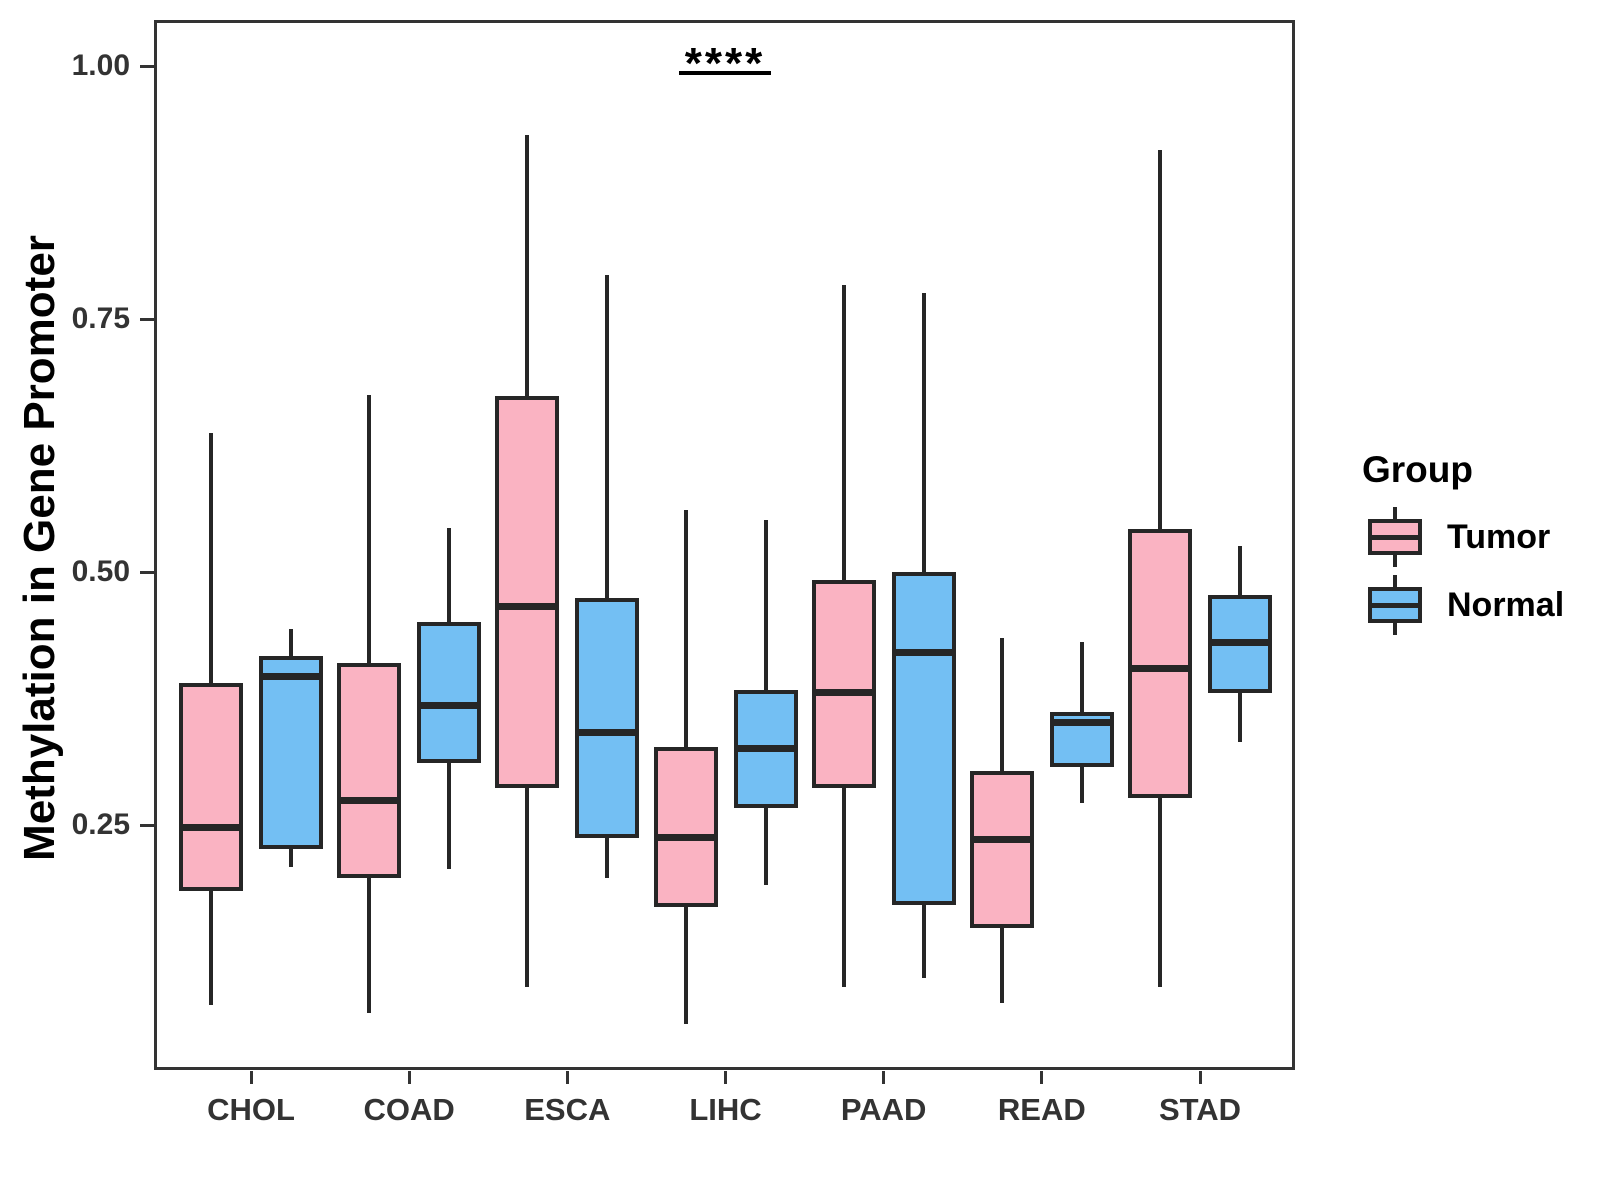 This screenshot has width=1600, height=1200. Describe the element at coordinates (527, 265) in the screenshot. I see `whisker-upper-esca-tumor` at that location.